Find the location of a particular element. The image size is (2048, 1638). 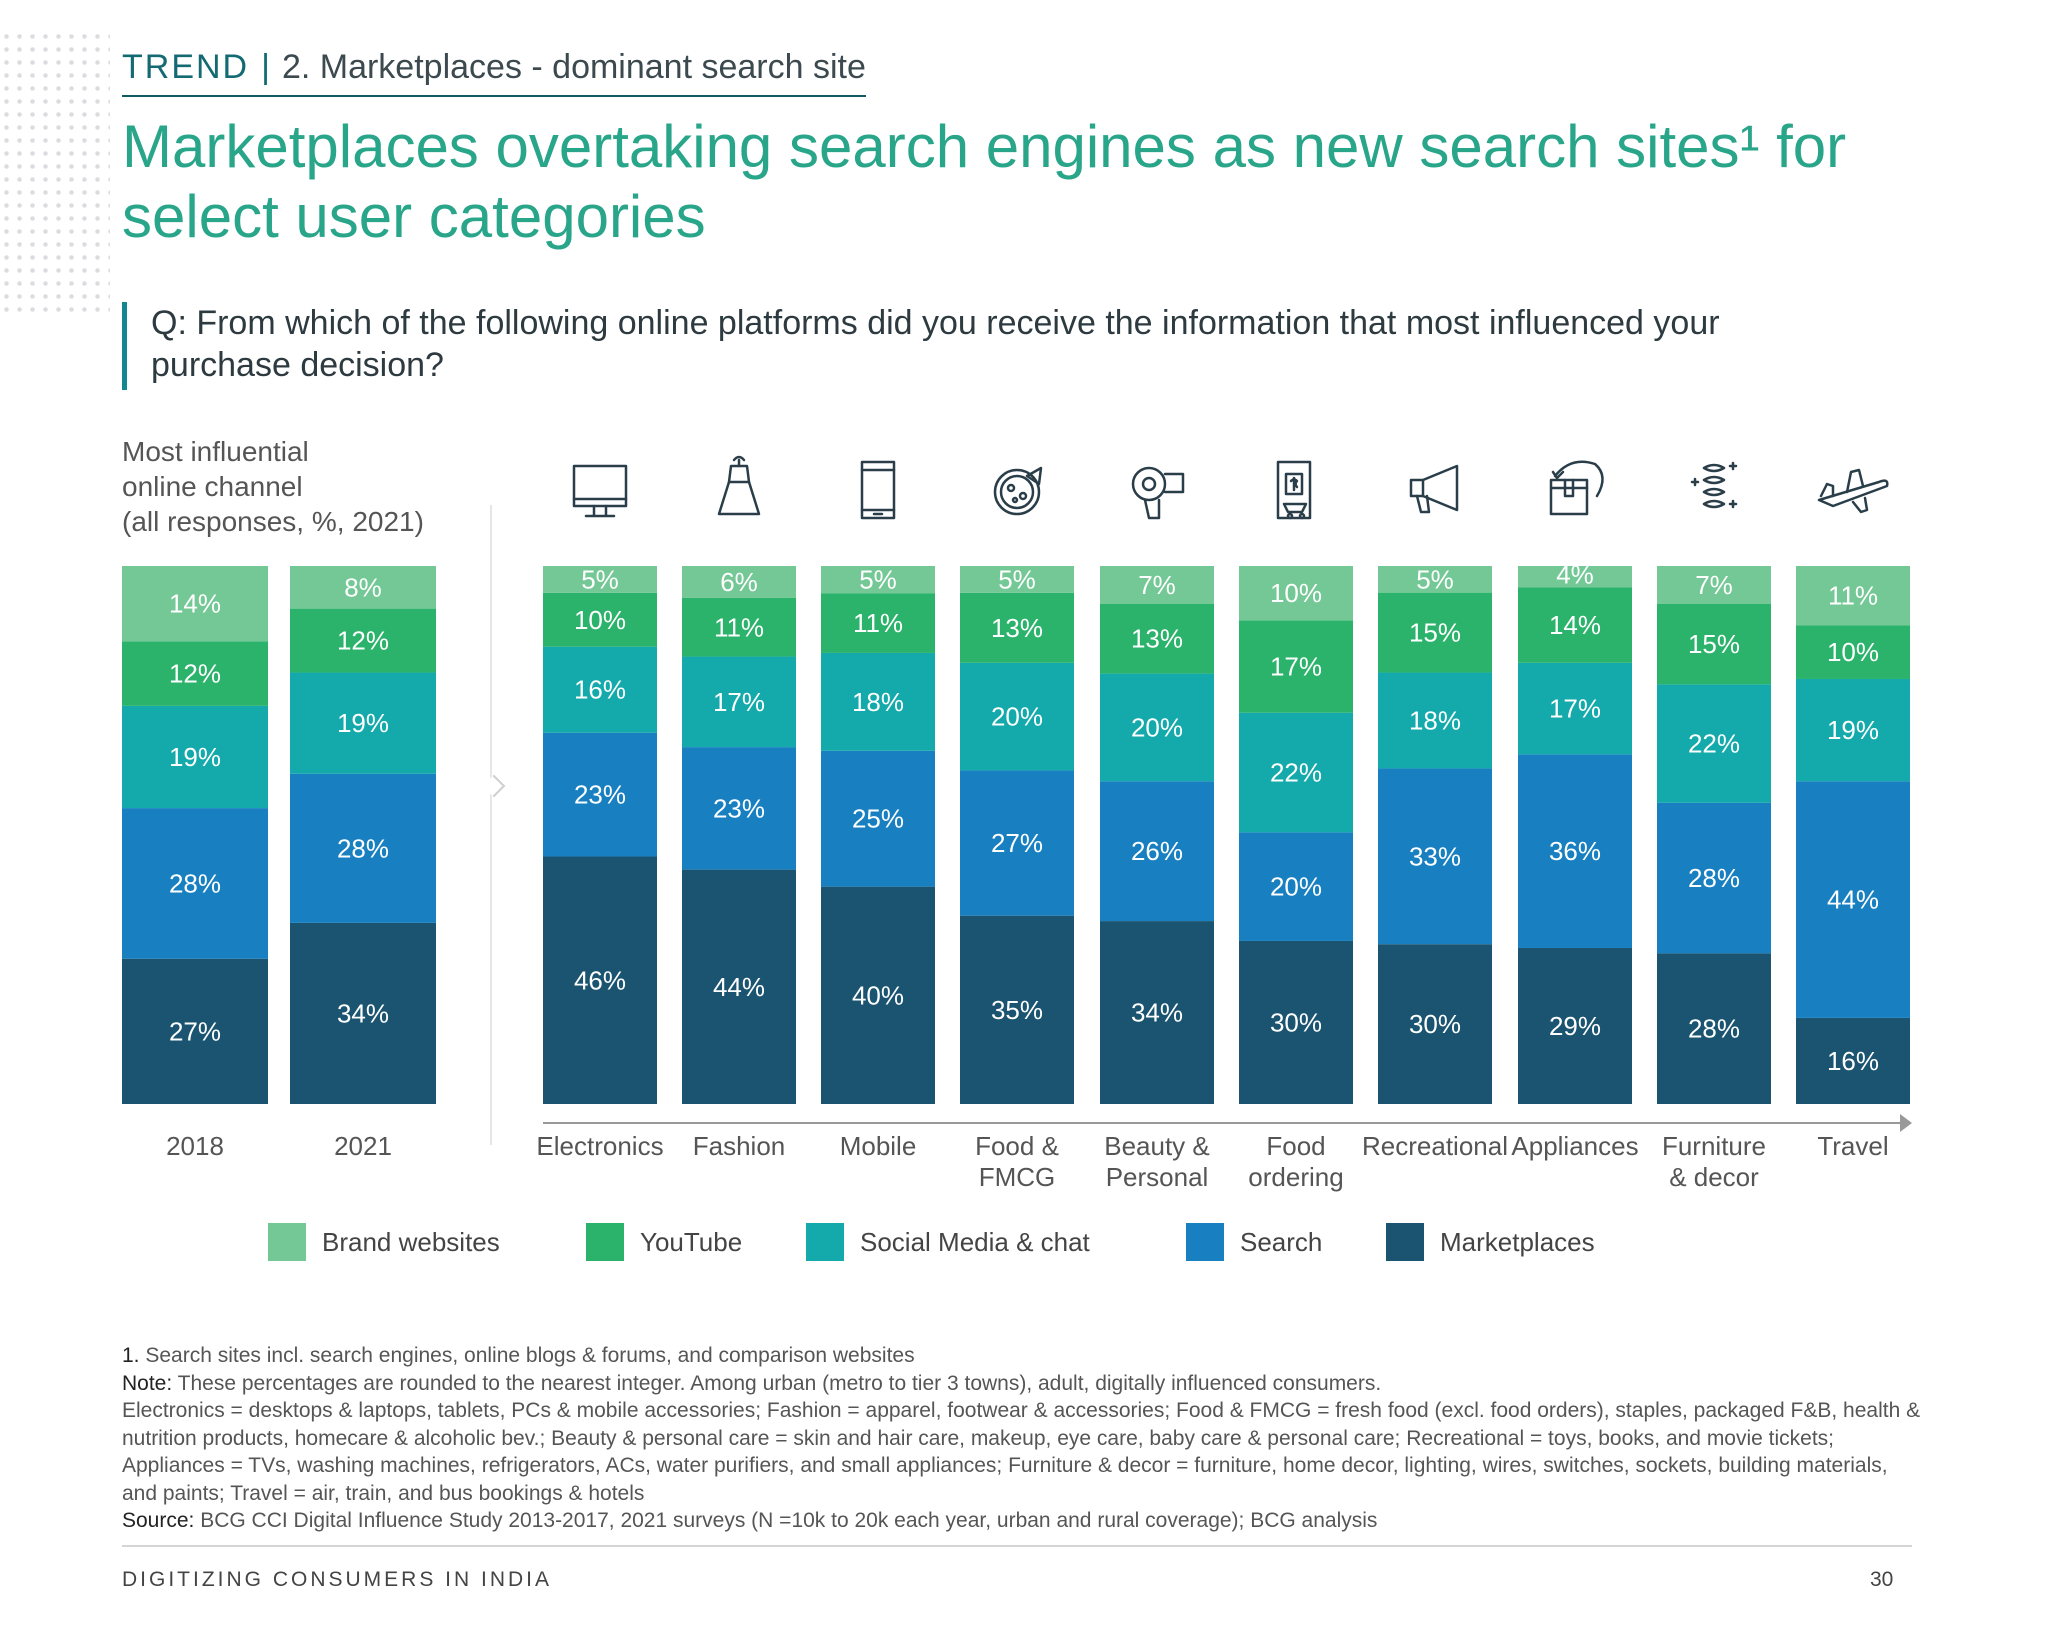

segment-youtube-furniture-decor is located at coordinates (1714, 644).